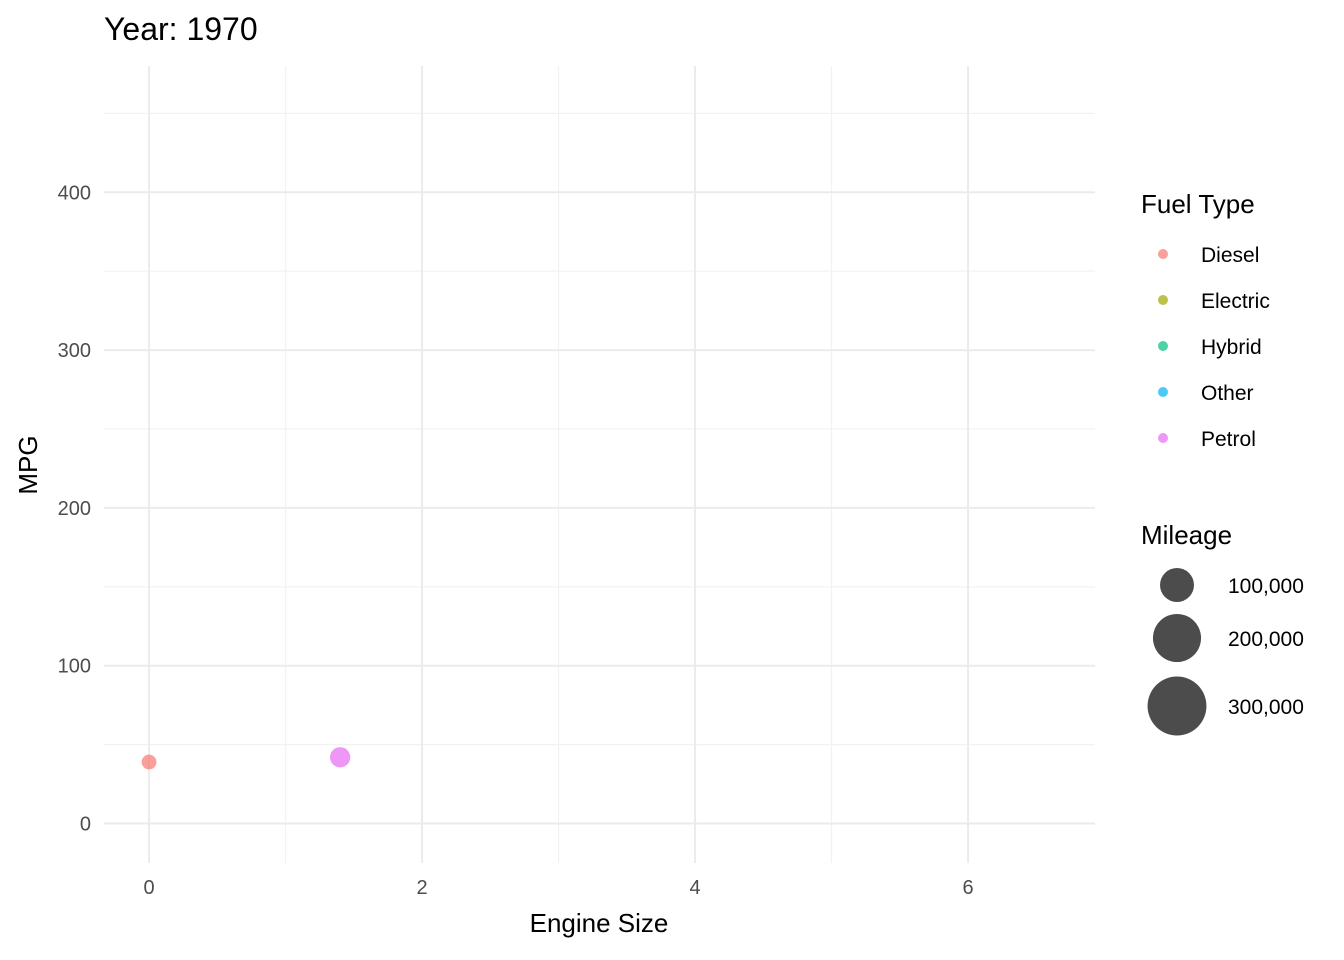 This screenshot has height=960, width=1344. Describe the element at coordinates (694, 888) in the screenshot. I see `x-tick-label: 4` at that location.